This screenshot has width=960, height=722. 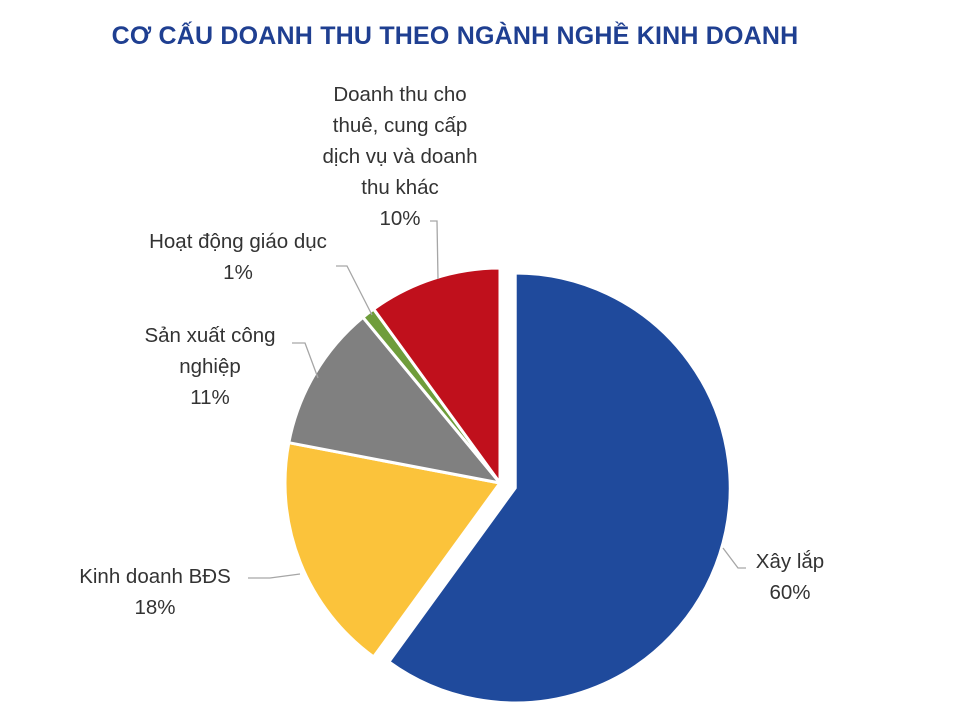 What do you see at coordinates (400, 125) in the screenshot?
I see `label-dv-line2: thuê, cung cấp` at bounding box center [400, 125].